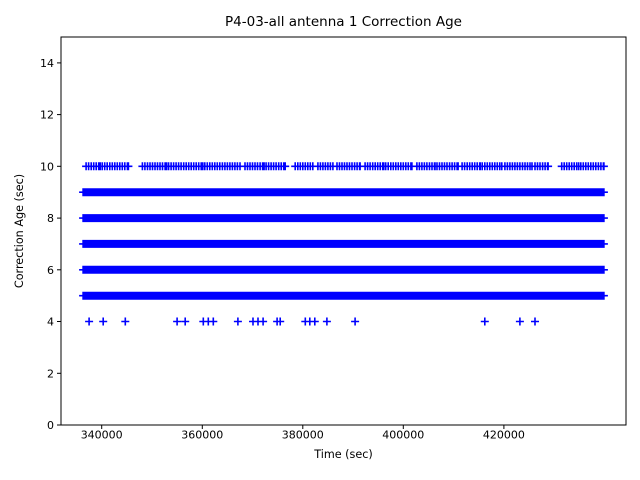 This screenshot has width=640, height=480. I want to click on x-tick-label: 400000, so click(403, 435).